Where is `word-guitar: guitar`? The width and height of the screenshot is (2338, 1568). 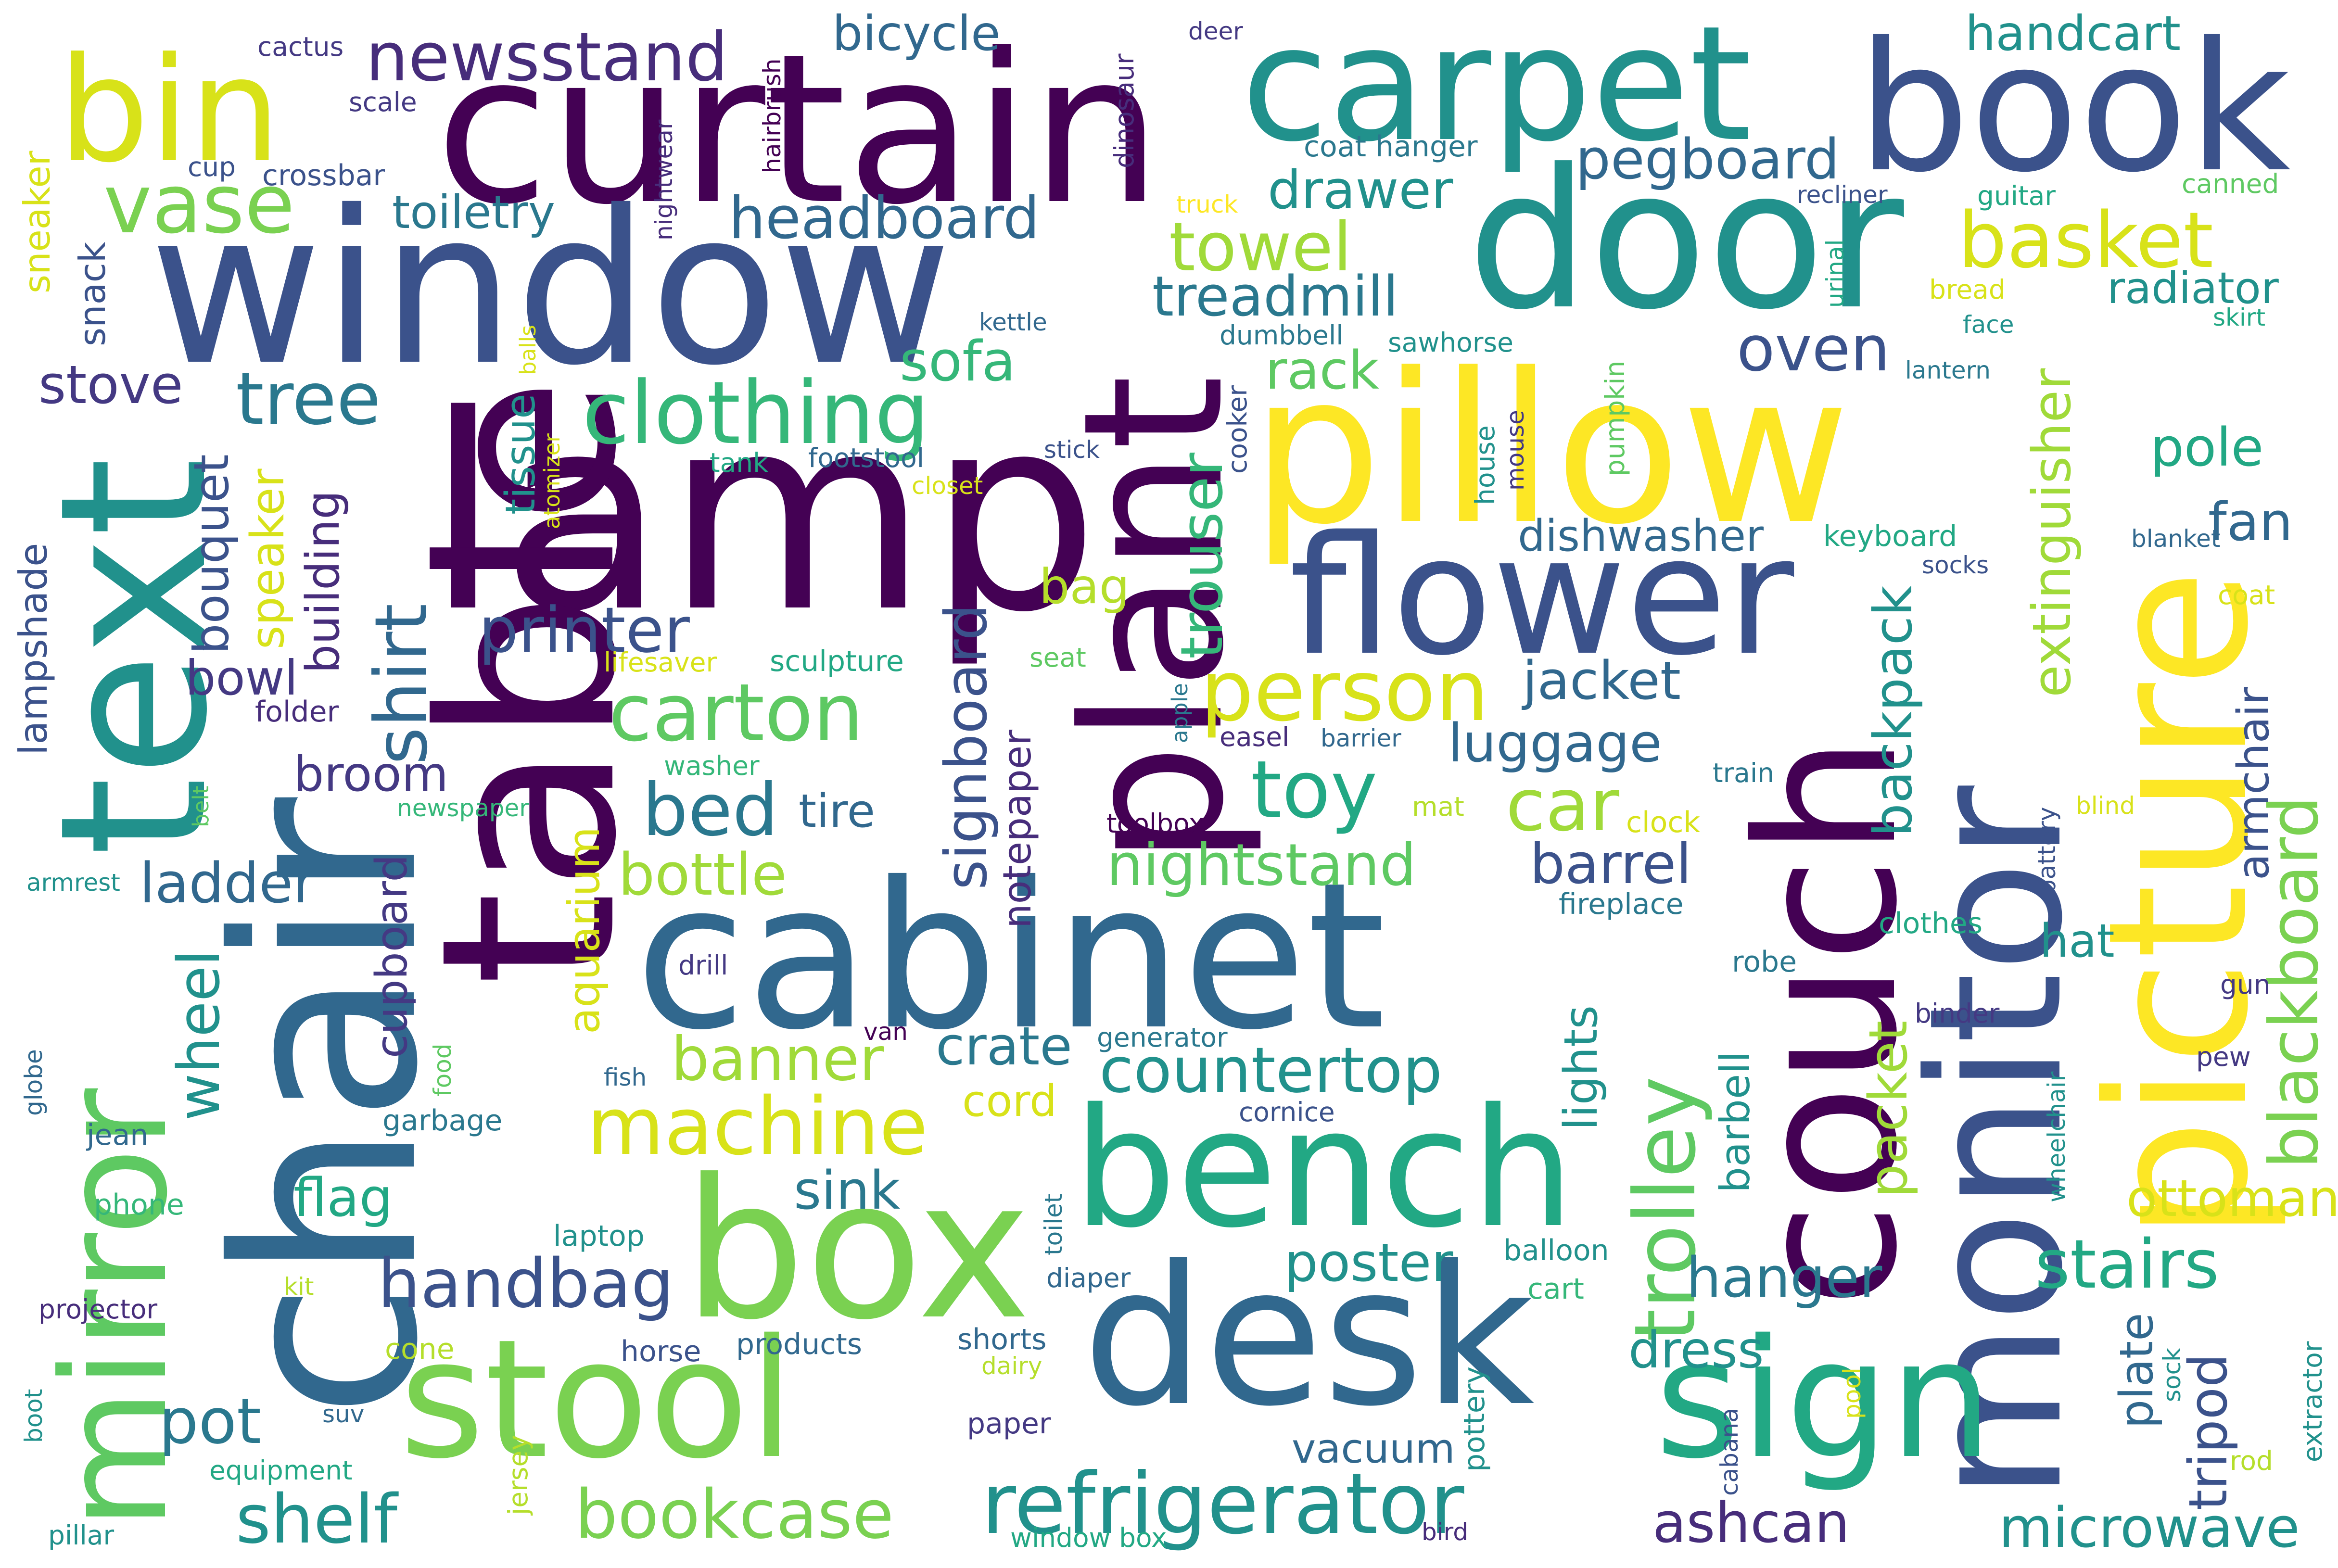
word-guitar: guitar is located at coordinates (2016, 195).